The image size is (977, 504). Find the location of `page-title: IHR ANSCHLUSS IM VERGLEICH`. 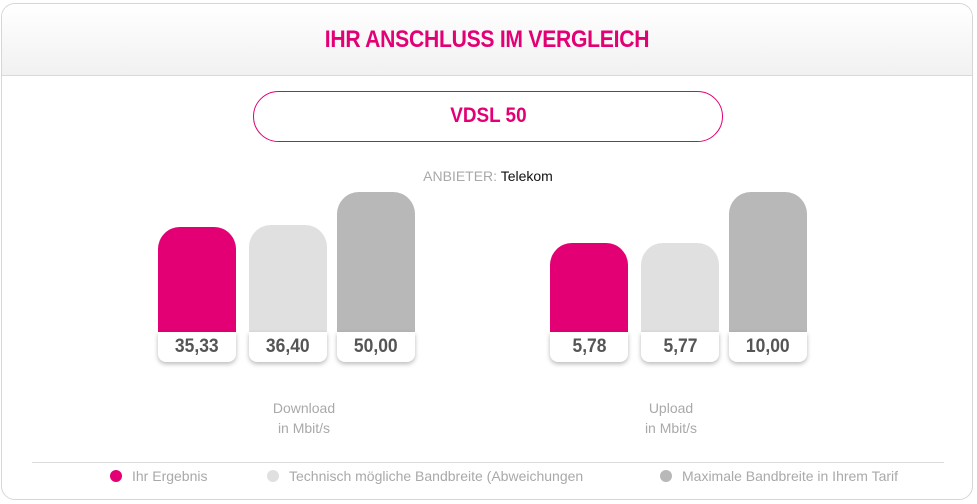

page-title: IHR ANSCHLUSS IM VERGLEICH is located at coordinates (487, 39).